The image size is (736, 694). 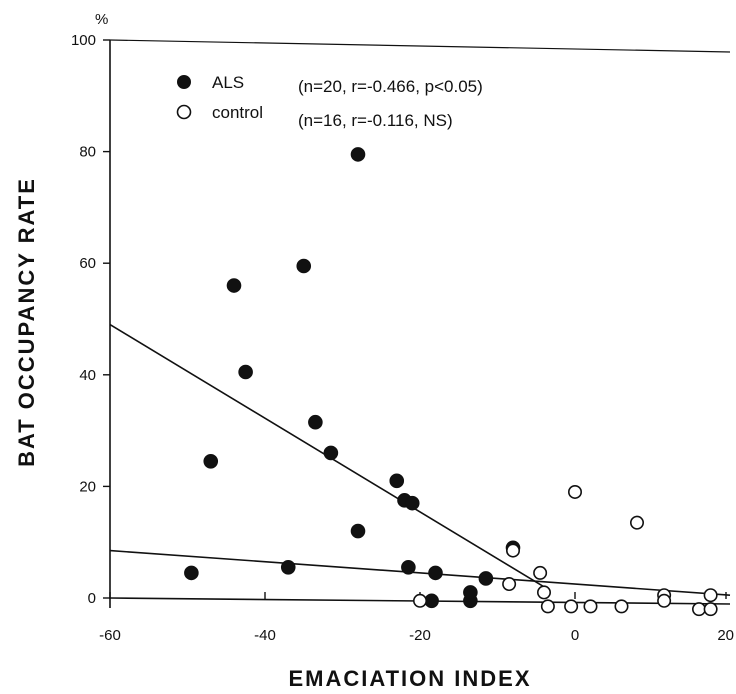 What do you see at coordinates (575, 635) in the screenshot?
I see `x-tick-label: 0` at bounding box center [575, 635].